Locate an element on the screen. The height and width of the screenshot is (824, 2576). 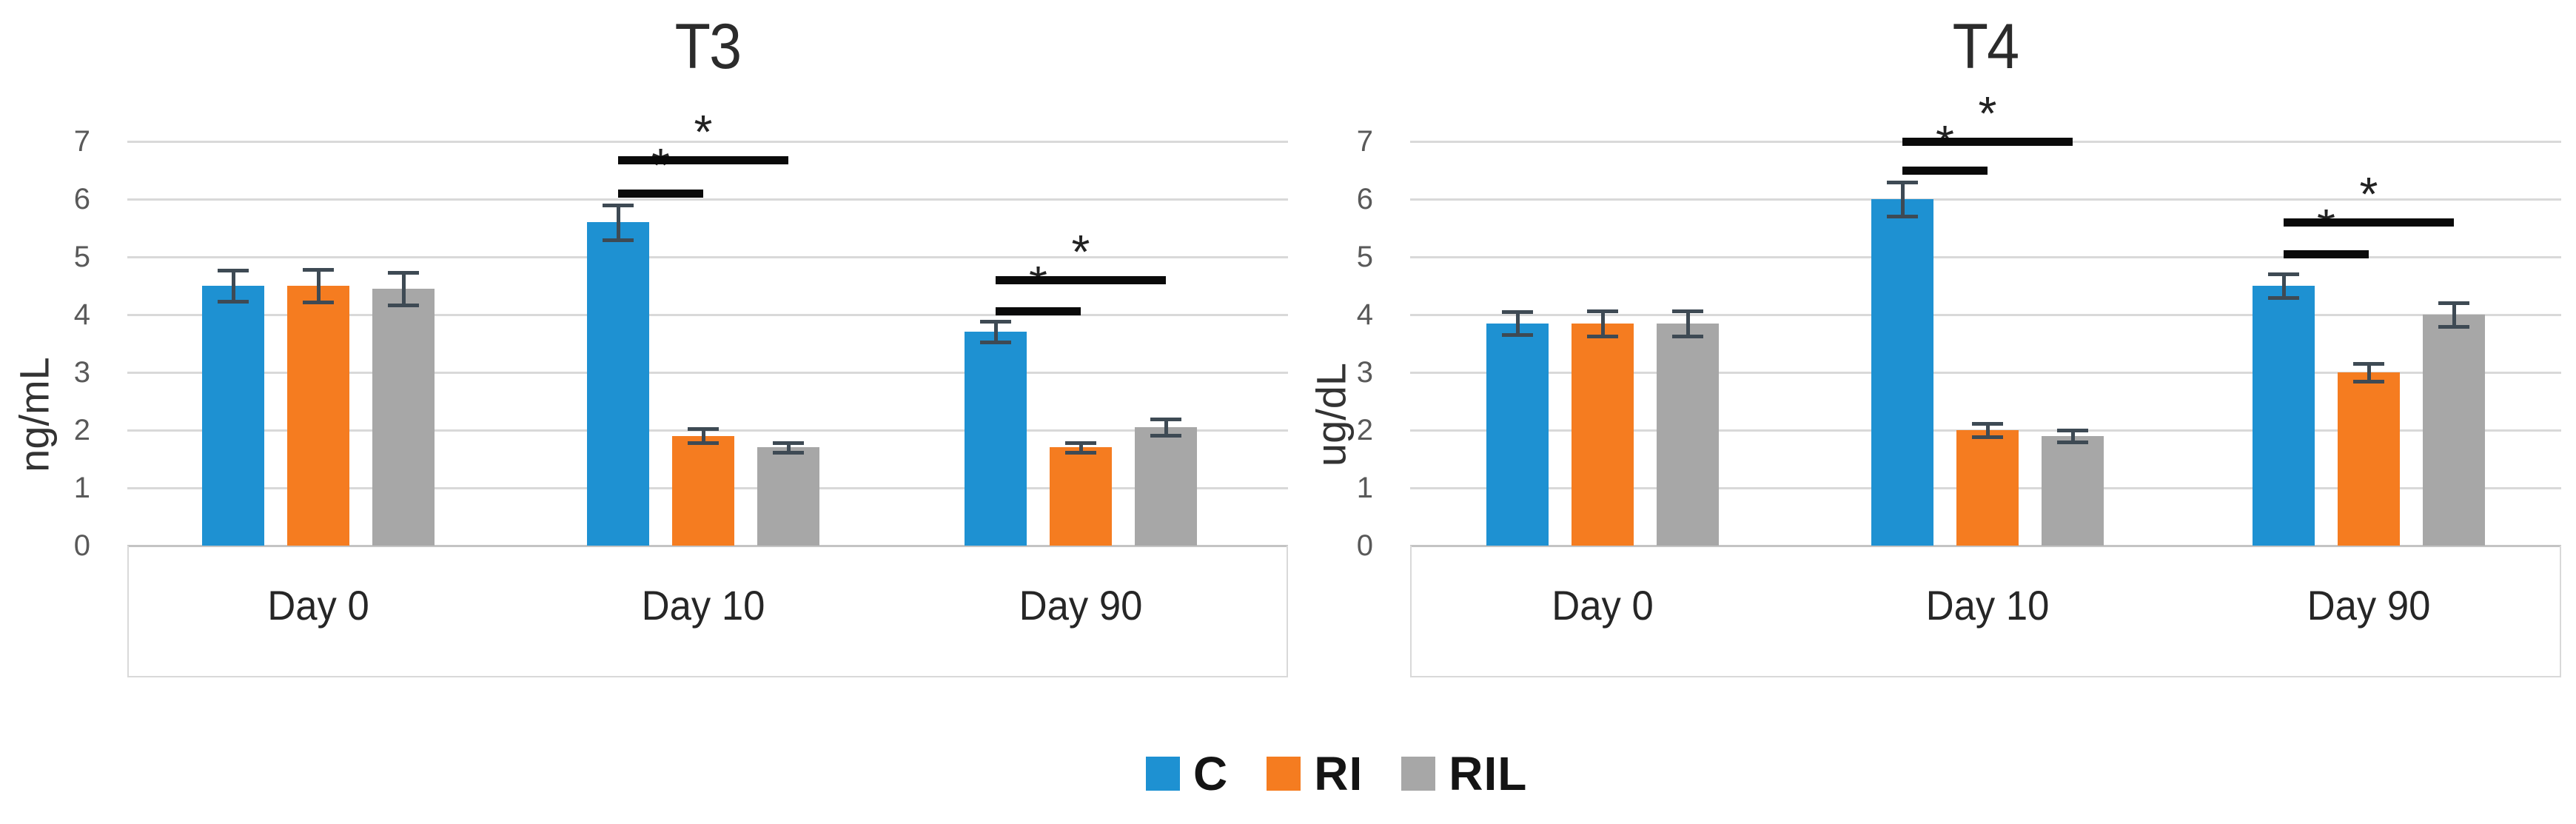
y-tick-label-6: 6 is located at coordinates (81, 199).